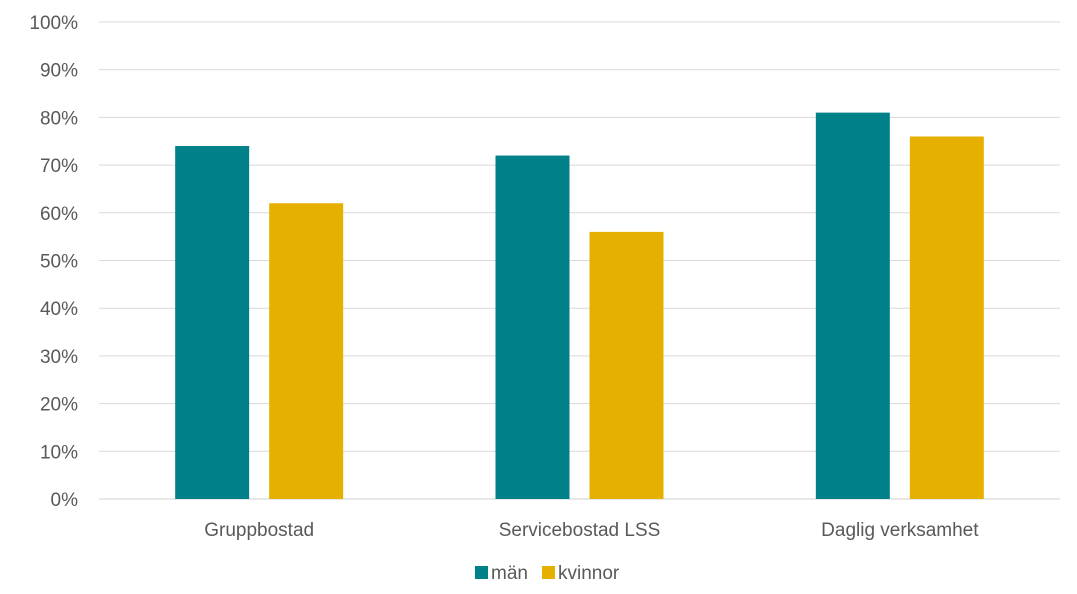 The image size is (1077, 594). What do you see at coordinates (900, 530) in the screenshot?
I see `x-category-label: Daglig verksamhet` at bounding box center [900, 530].